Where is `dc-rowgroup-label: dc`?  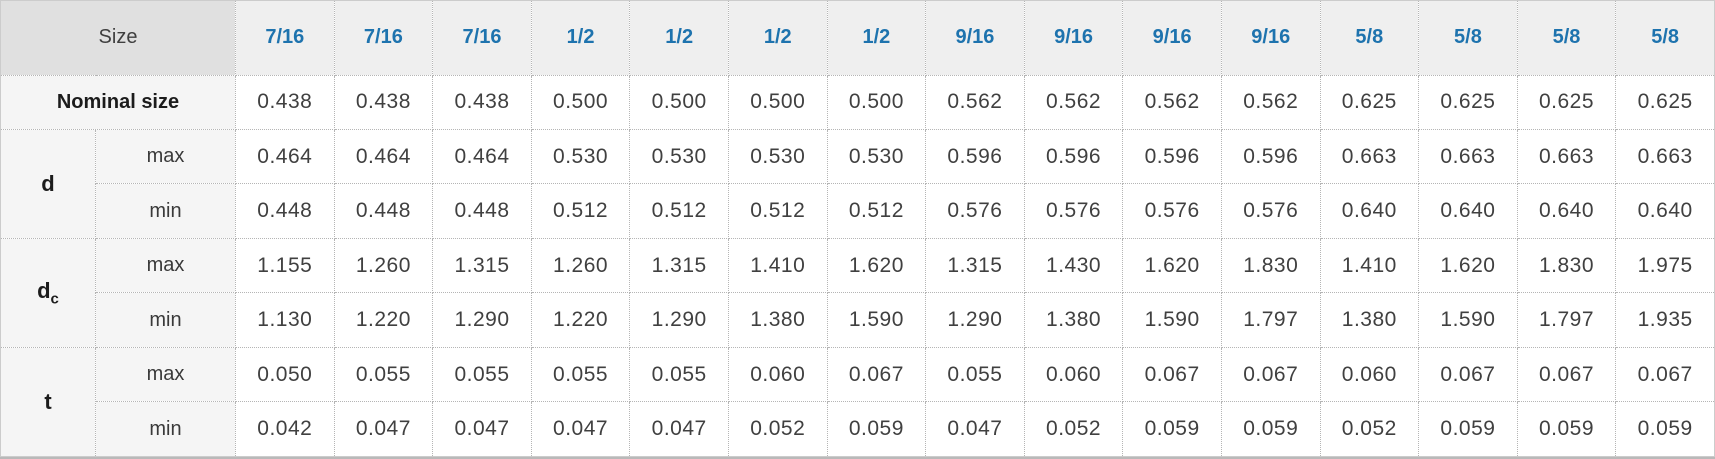
dc-rowgroup-label: dc is located at coordinates (48, 292).